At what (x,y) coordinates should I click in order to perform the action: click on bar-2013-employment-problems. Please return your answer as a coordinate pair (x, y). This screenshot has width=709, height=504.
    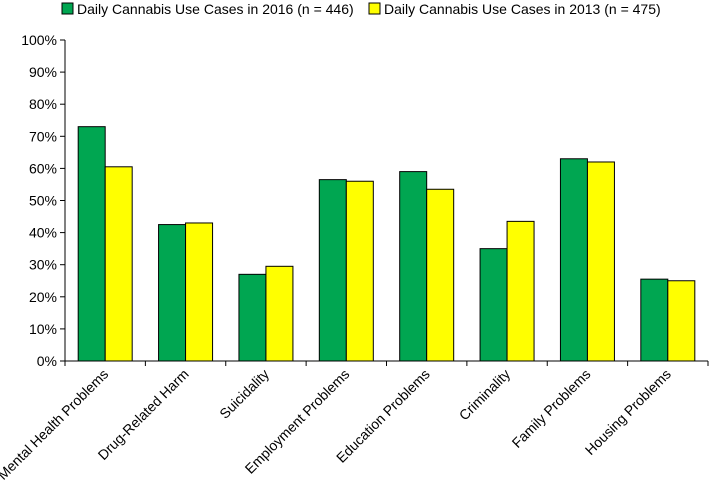
    Looking at the image, I should click on (359, 271).